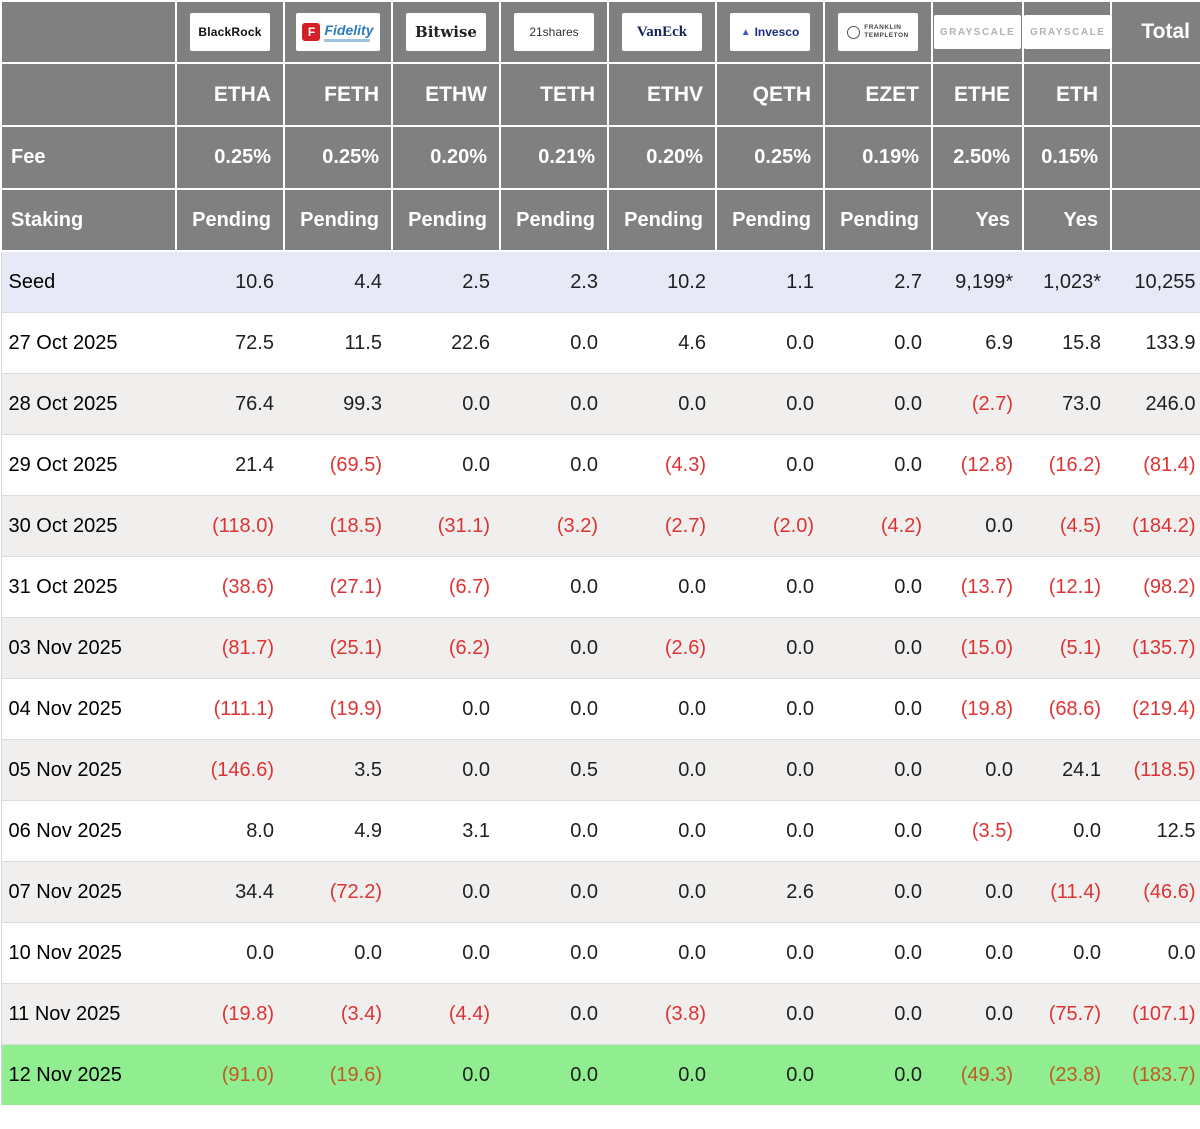 This screenshot has height=1129, width=1200. What do you see at coordinates (446, 343) in the screenshot?
I see `flow-value-cell: 22.6` at bounding box center [446, 343].